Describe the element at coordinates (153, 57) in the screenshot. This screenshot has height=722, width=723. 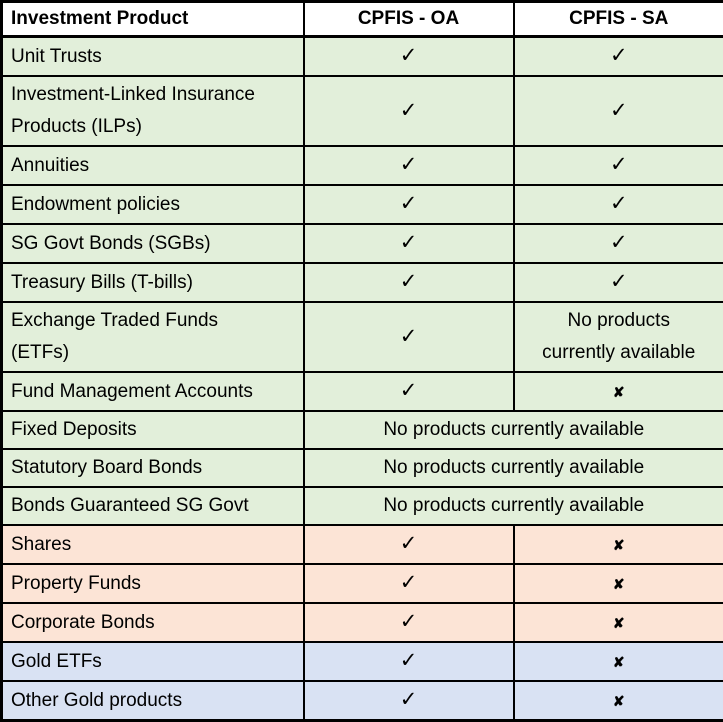
I see `product-cell: Unit Trusts` at that location.